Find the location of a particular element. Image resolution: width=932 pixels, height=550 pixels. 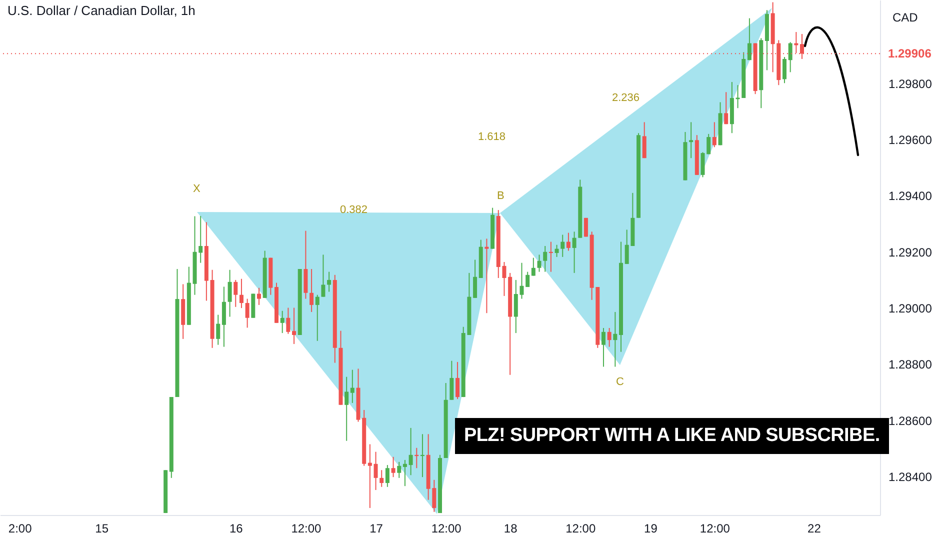

x-tick-label: 19 is located at coordinates (651, 529).